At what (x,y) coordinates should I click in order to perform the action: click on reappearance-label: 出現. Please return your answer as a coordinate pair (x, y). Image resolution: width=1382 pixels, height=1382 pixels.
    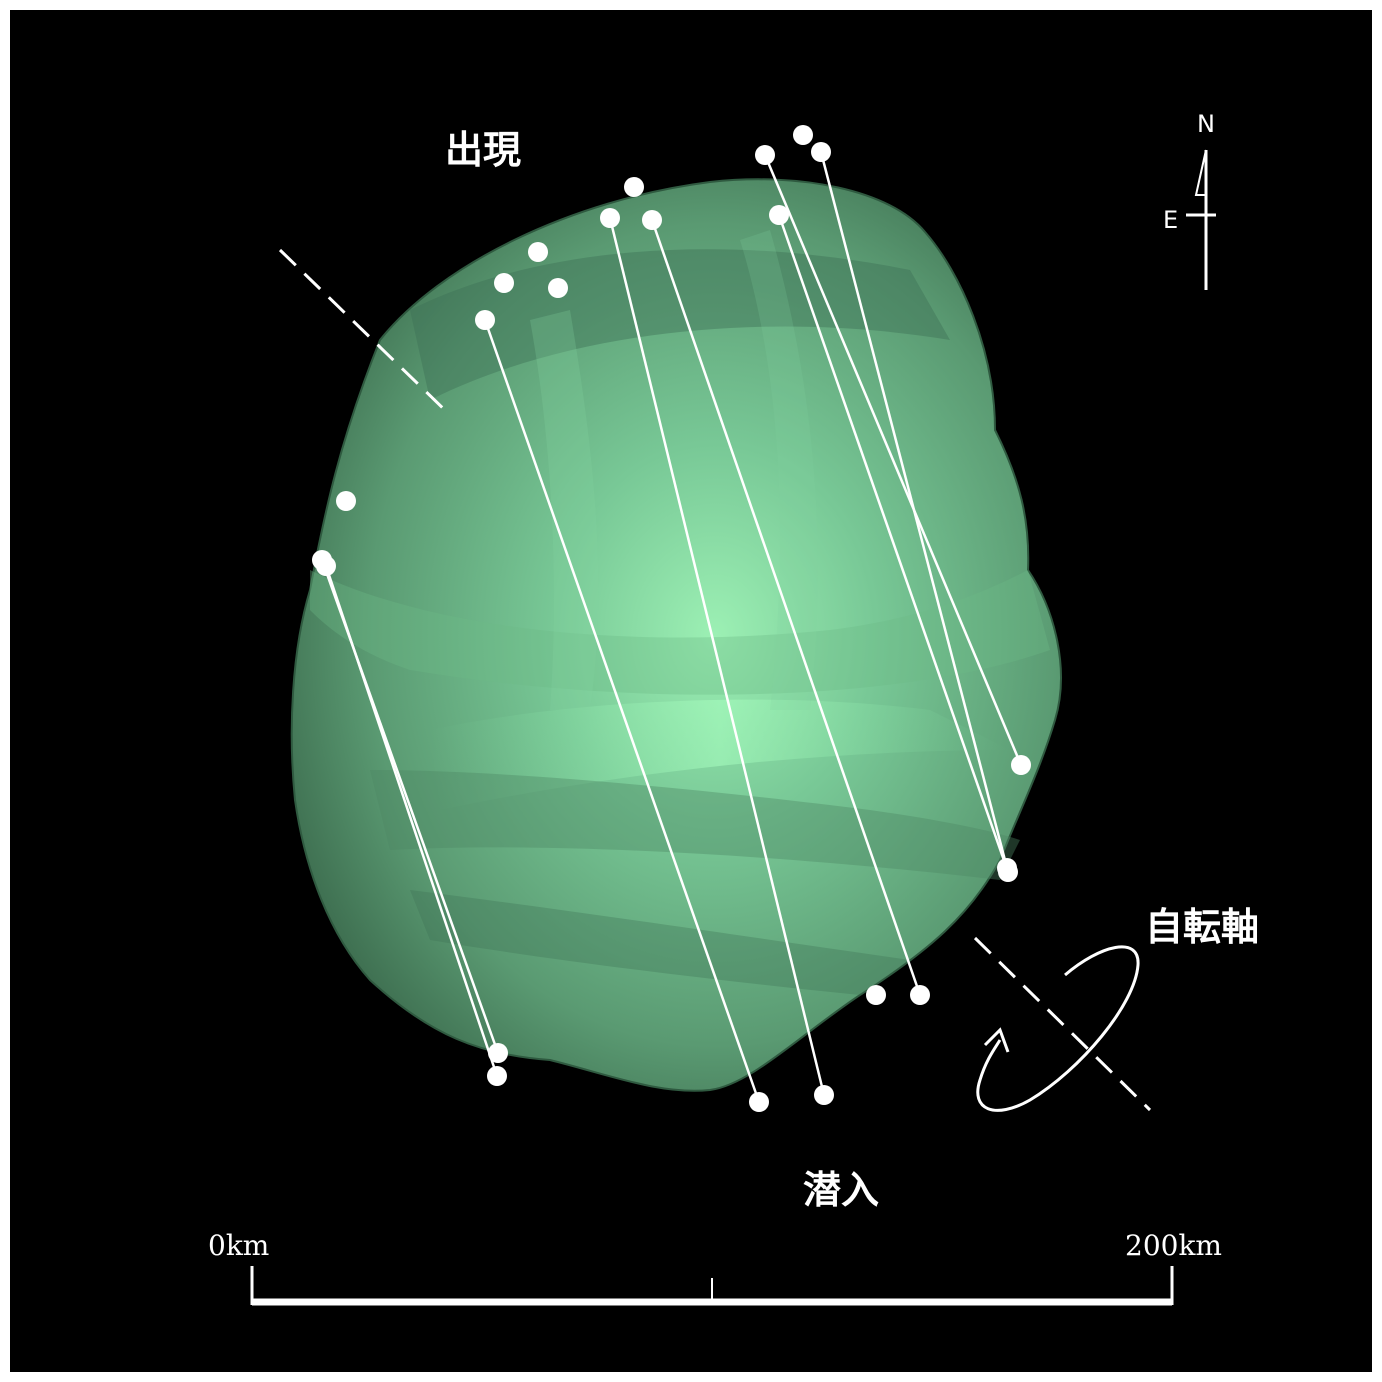
    Looking at the image, I should click on (483, 150).